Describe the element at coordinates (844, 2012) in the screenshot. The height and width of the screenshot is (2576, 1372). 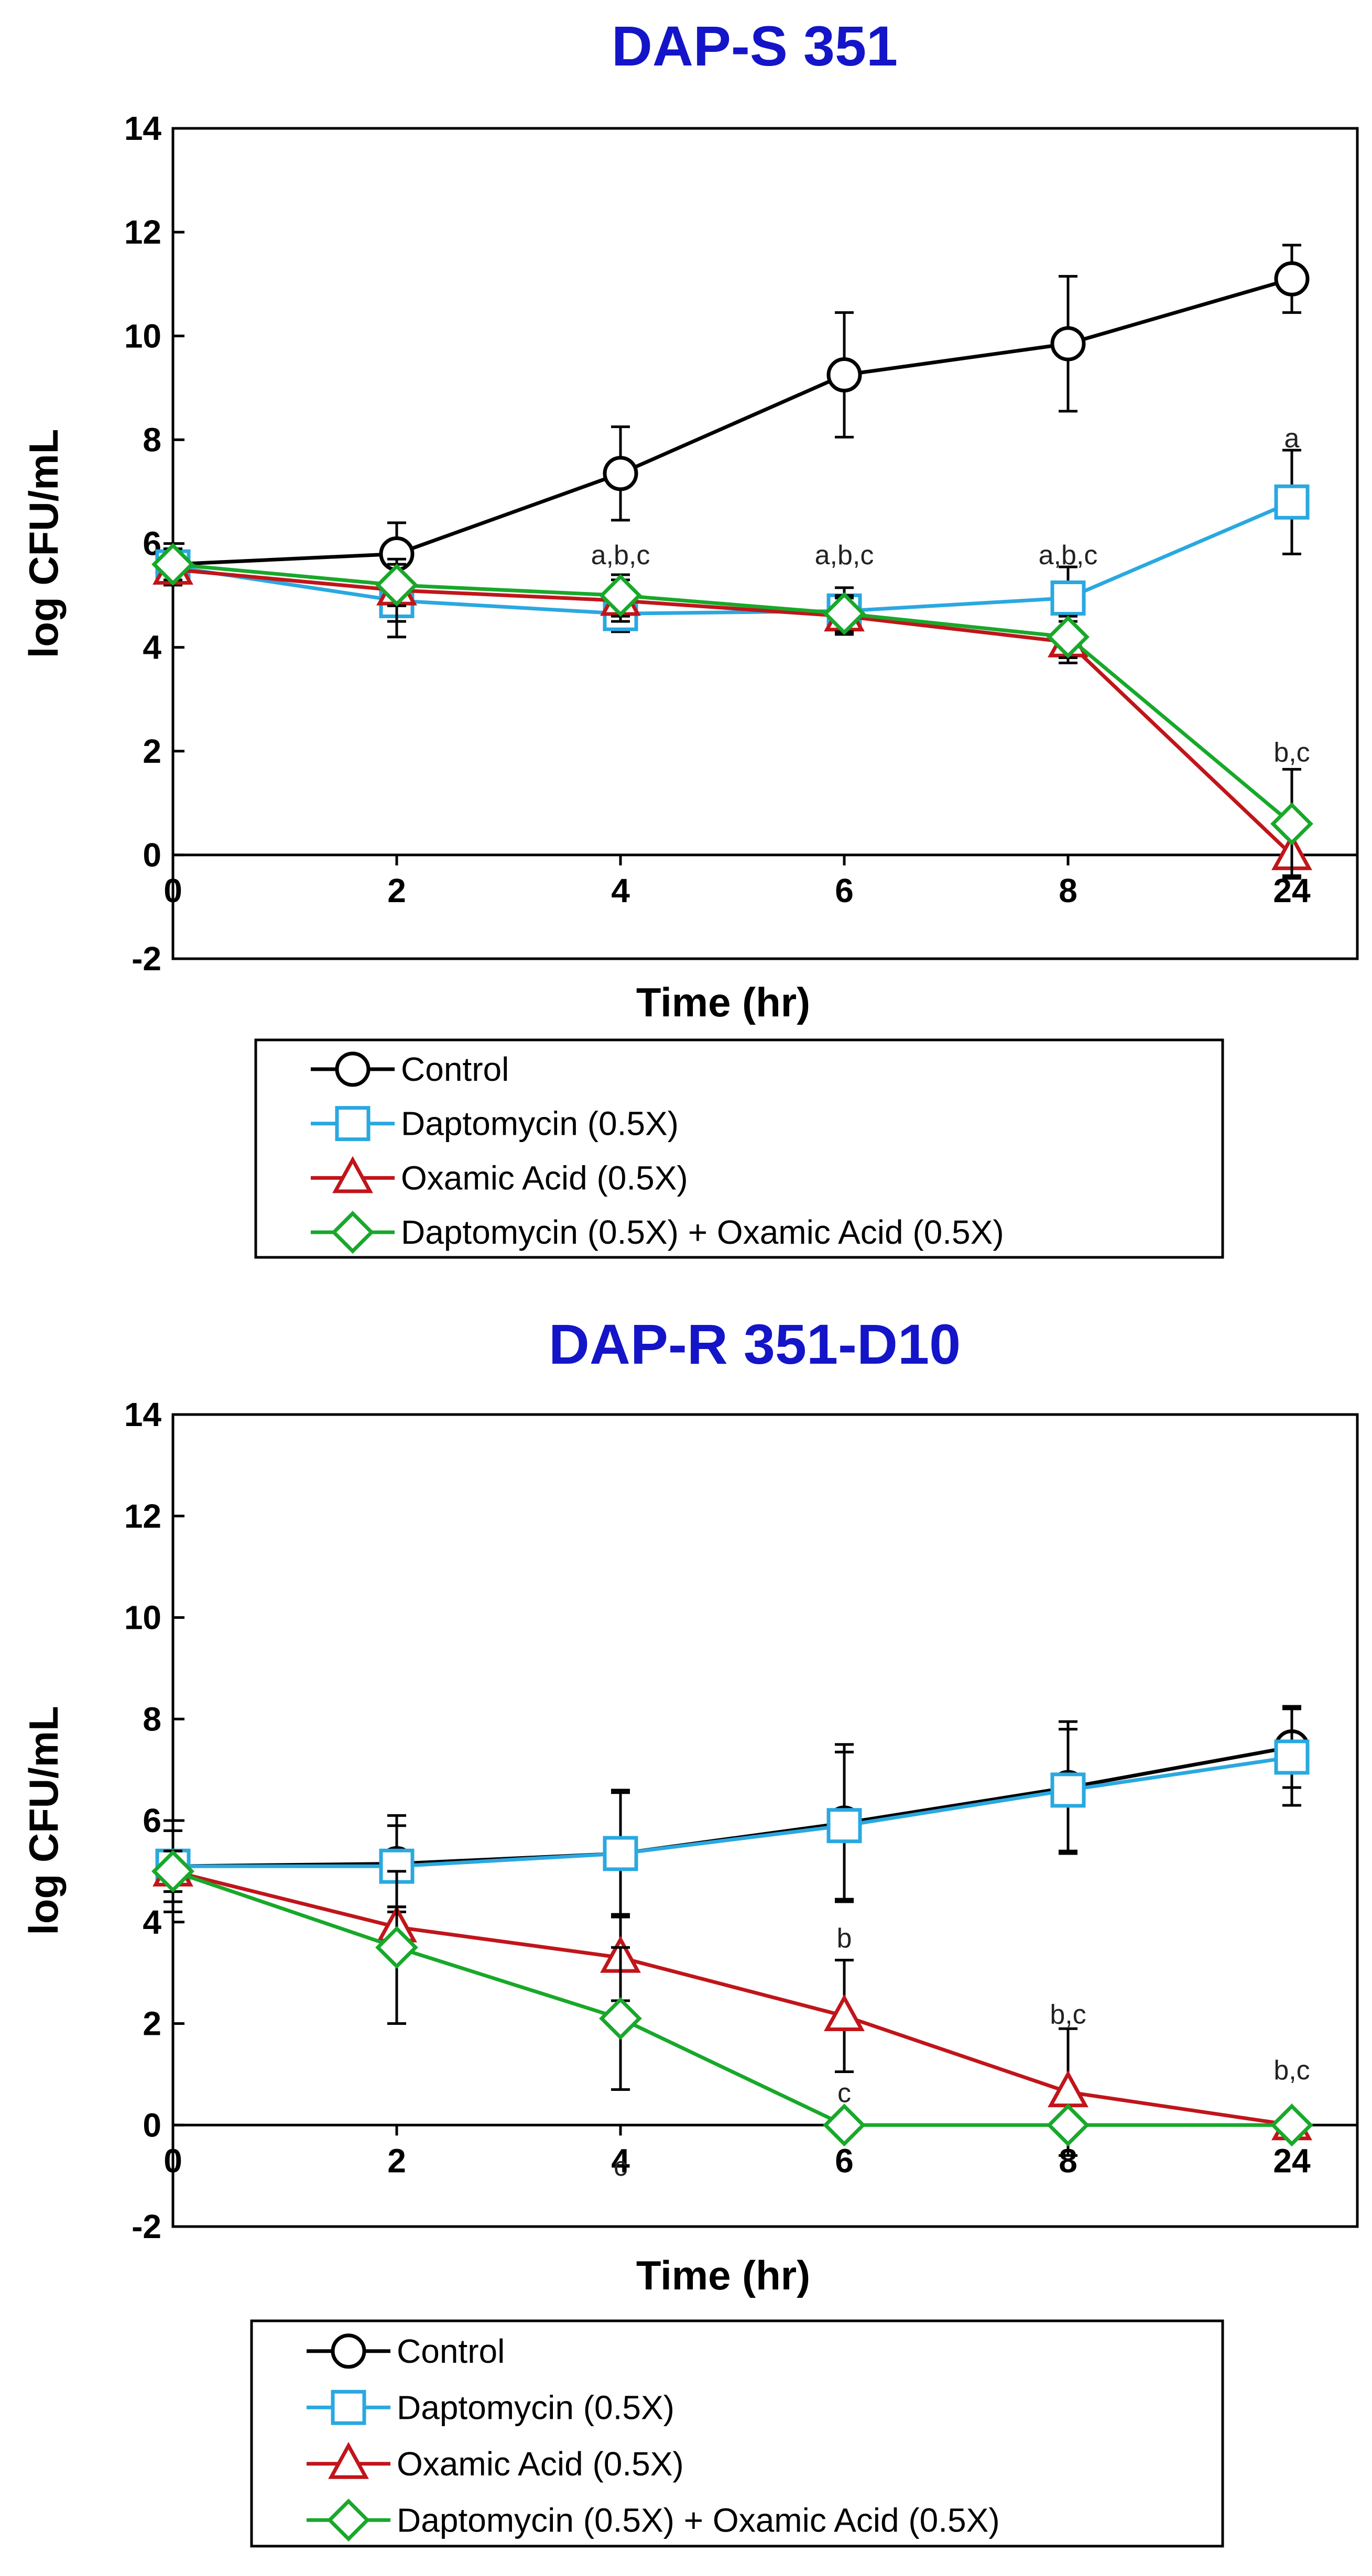
I see `data-point-triangle` at that location.